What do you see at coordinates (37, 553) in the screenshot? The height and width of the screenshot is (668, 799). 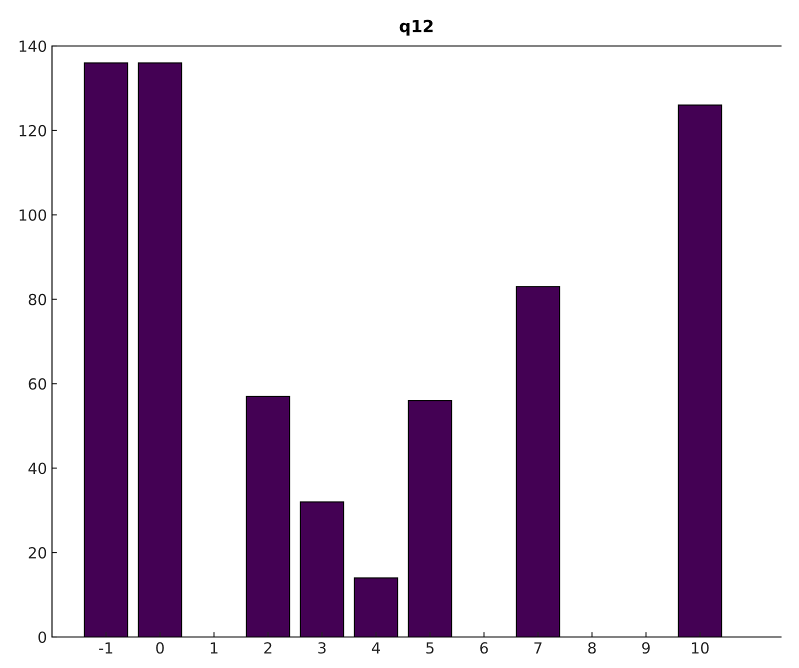 I see `y-tick-label: 20` at bounding box center [37, 553].